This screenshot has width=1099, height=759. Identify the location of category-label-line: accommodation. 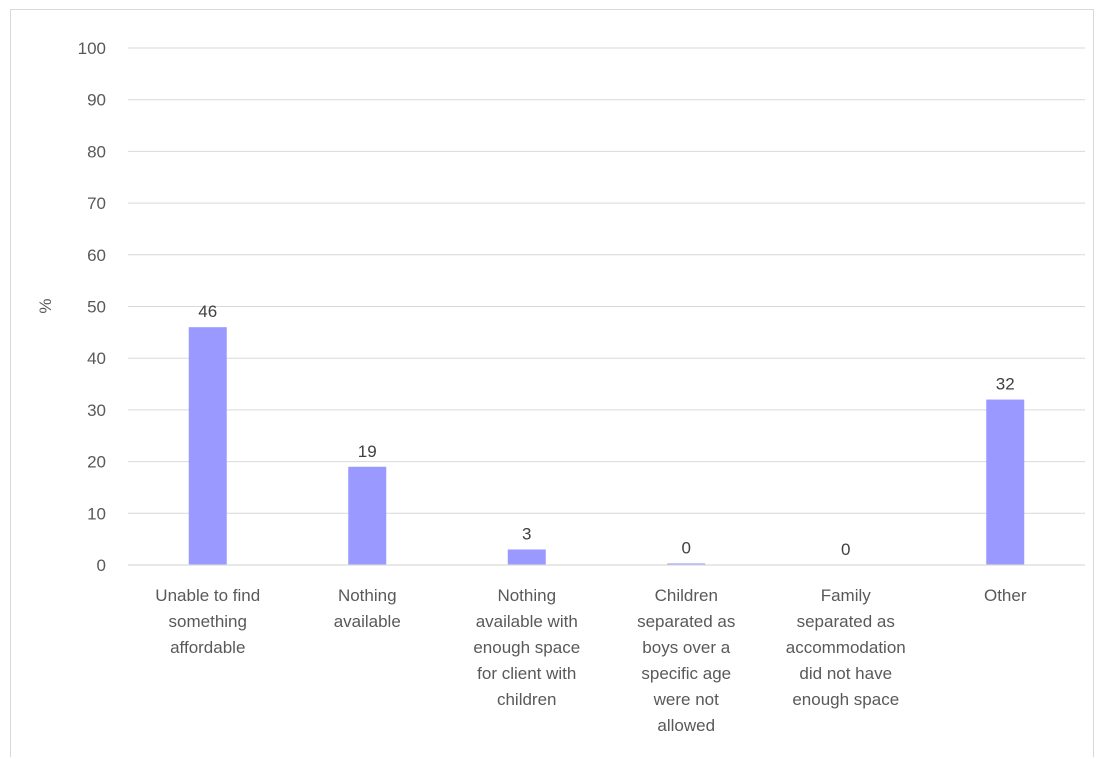
(846, 647).